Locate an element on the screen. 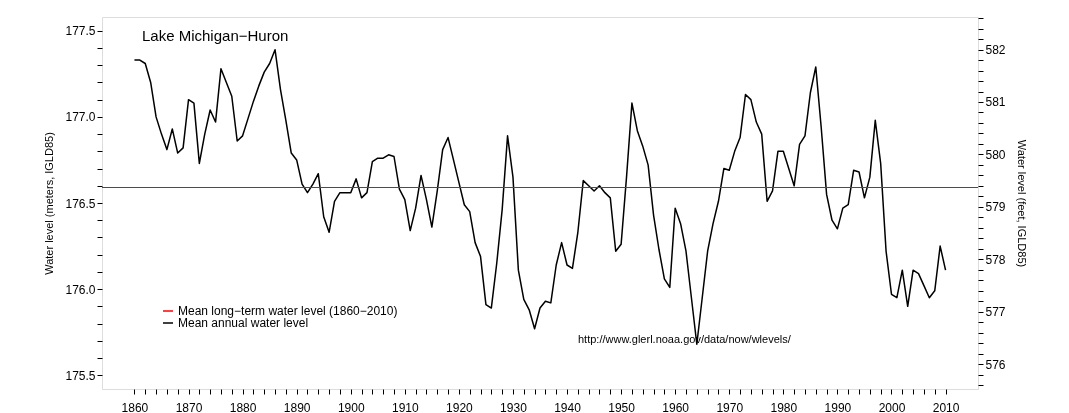 This screenshot has height=413, width=1069. x-tick-label: 1930 is located at coordinates (514, 406).